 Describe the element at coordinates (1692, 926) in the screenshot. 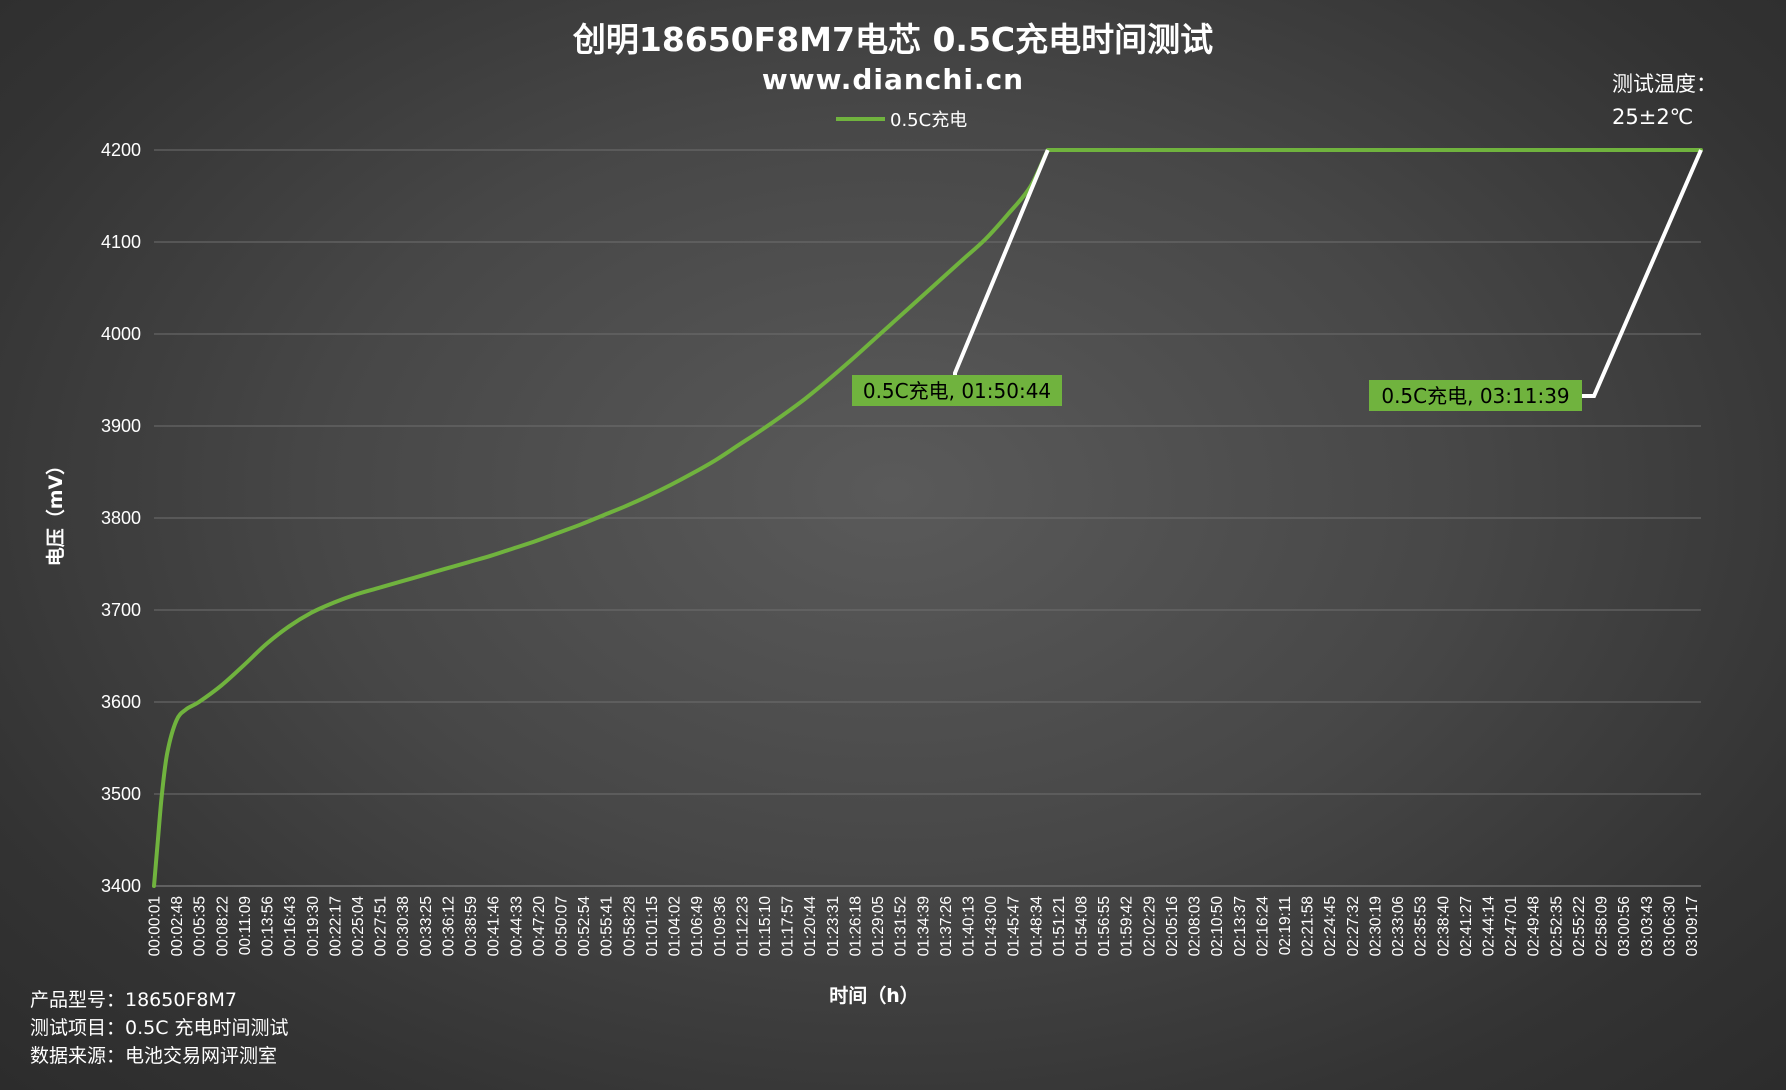

I see `x-tick-label: 03:09:17` at that location.